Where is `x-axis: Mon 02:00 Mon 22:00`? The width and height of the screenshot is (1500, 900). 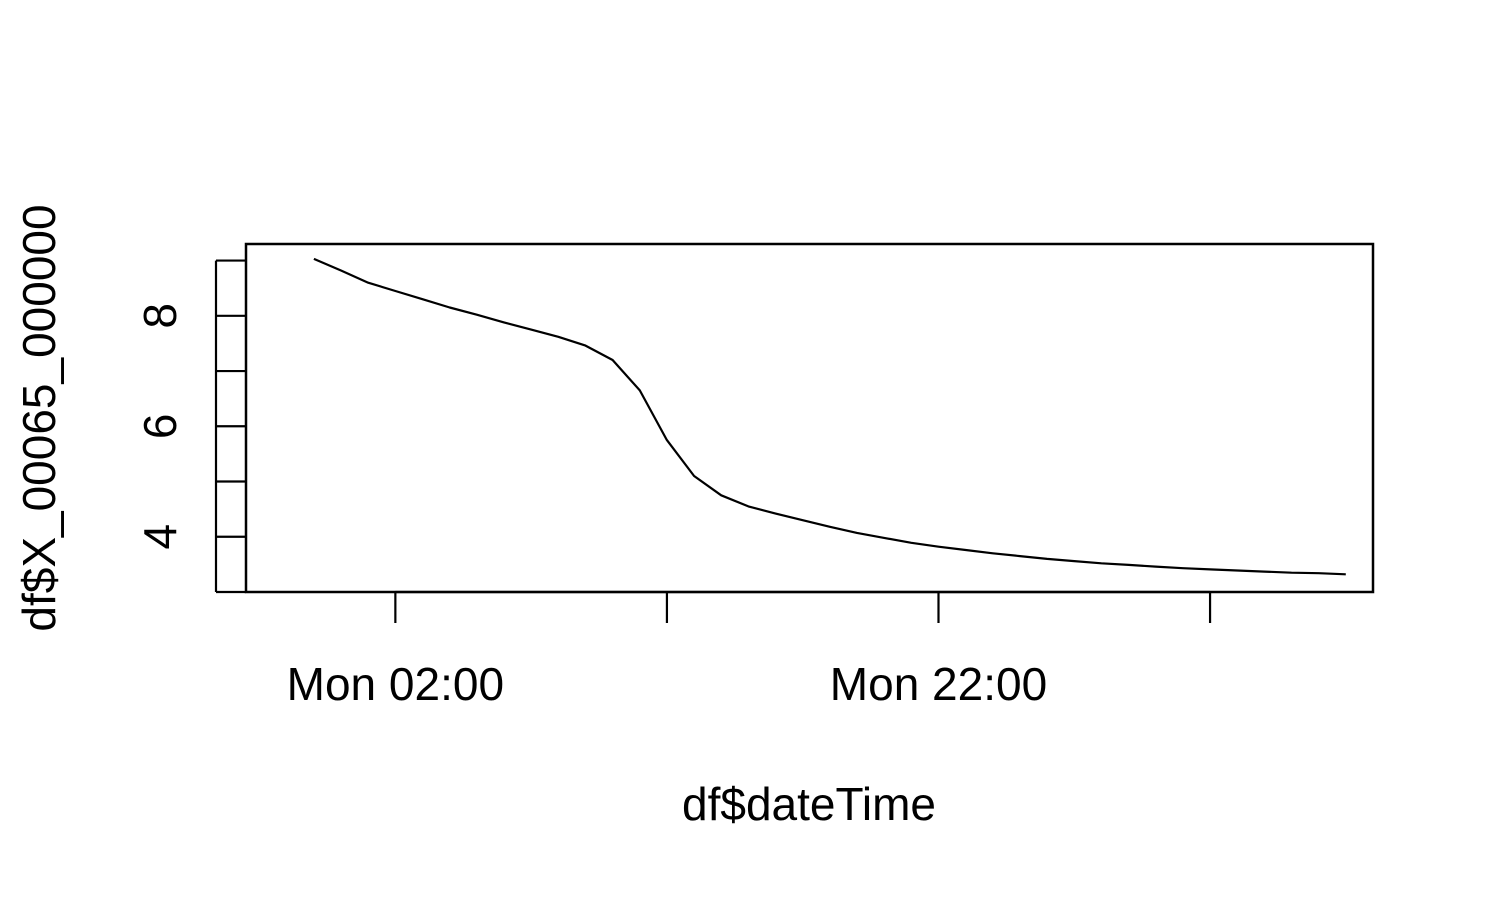 x-axis: Mon 02:00 Mon 22:00 is located at coordinates (749, 650).